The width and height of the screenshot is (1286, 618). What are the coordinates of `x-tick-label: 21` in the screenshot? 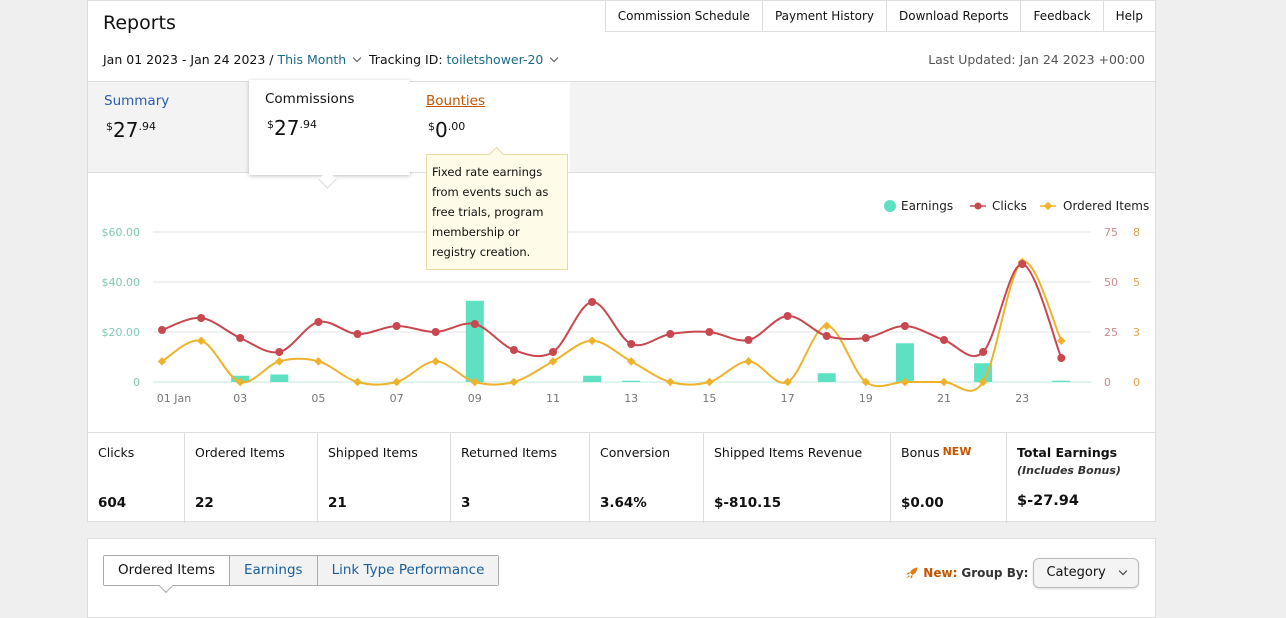 It's located at (944, 398).